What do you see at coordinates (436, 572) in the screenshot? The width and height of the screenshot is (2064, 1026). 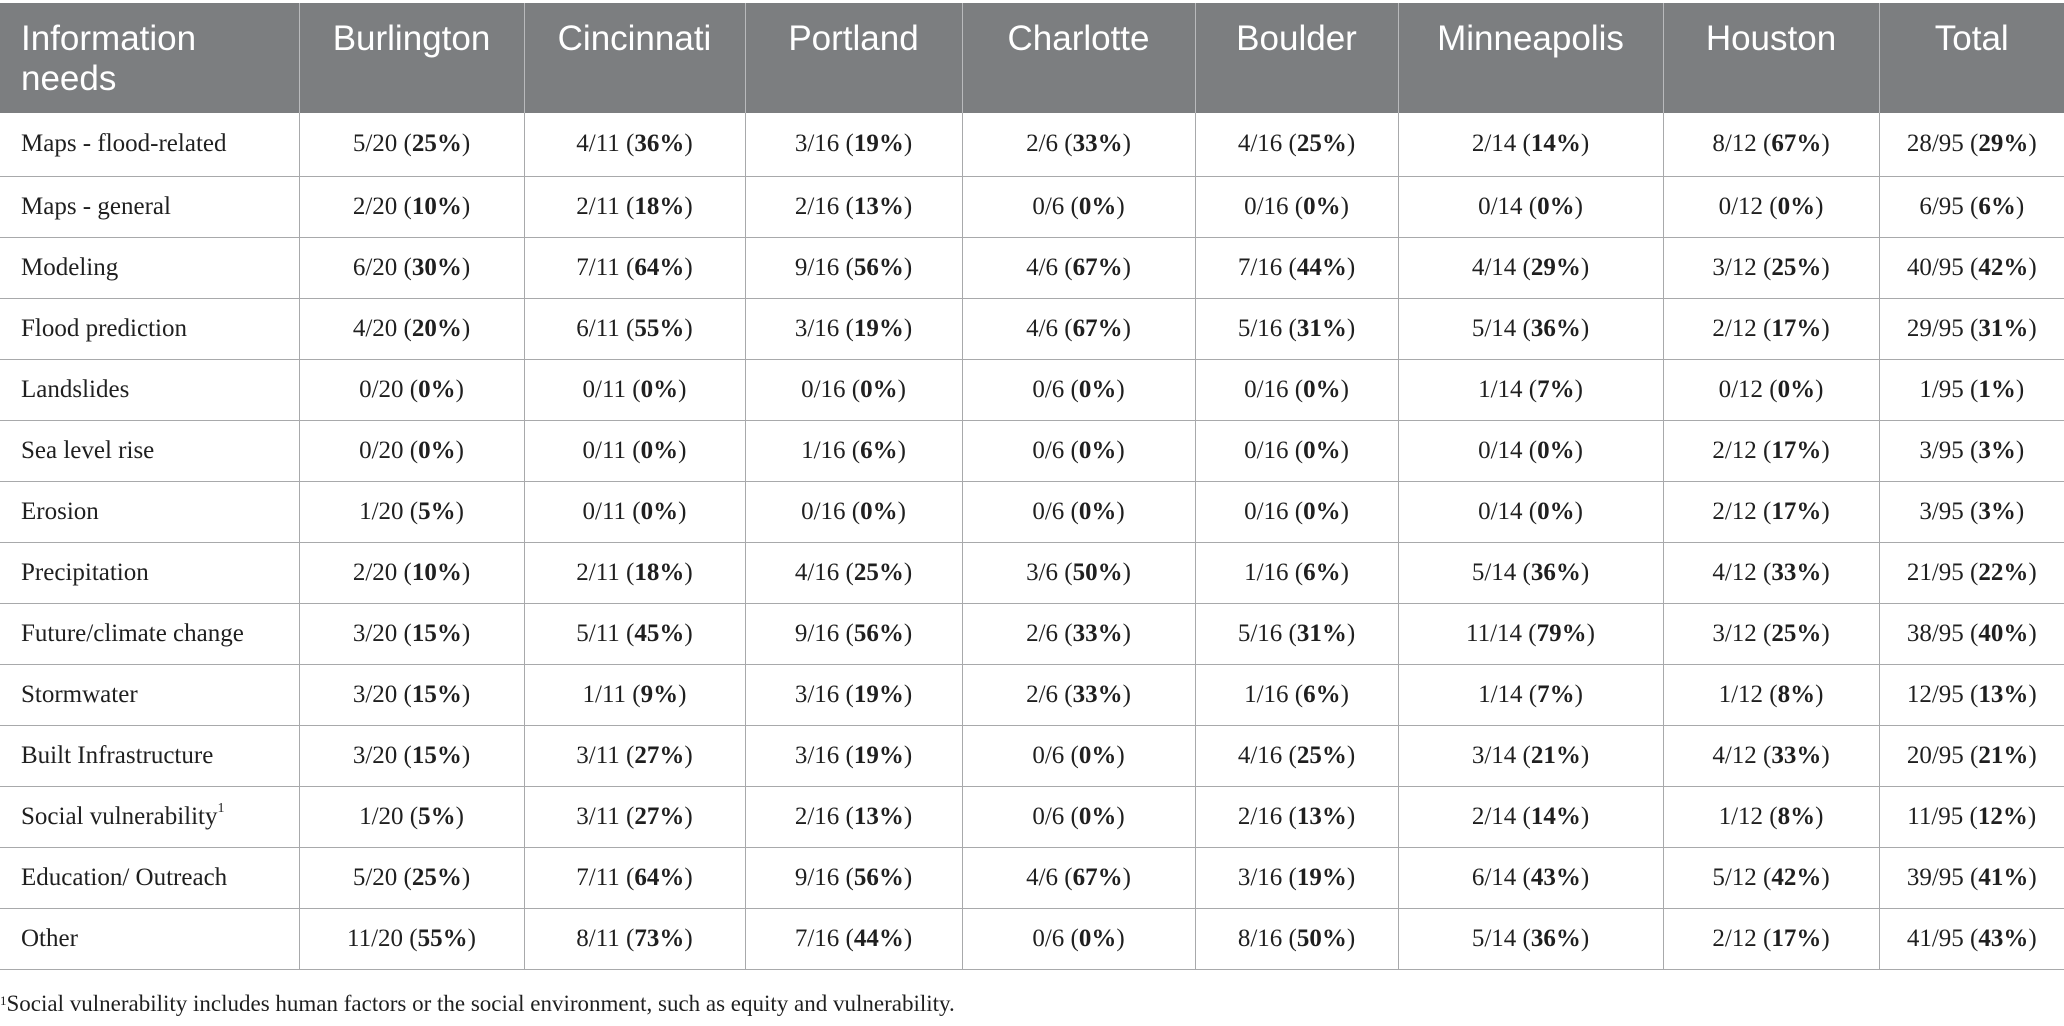 I see `cell-percent: 10%` at bounding box center [436, 572].